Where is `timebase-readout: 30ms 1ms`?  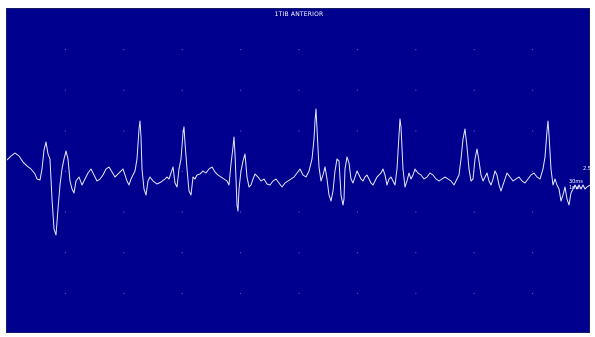
timebase-readout: 30ms 1ms is located at coordinates (576, 185).